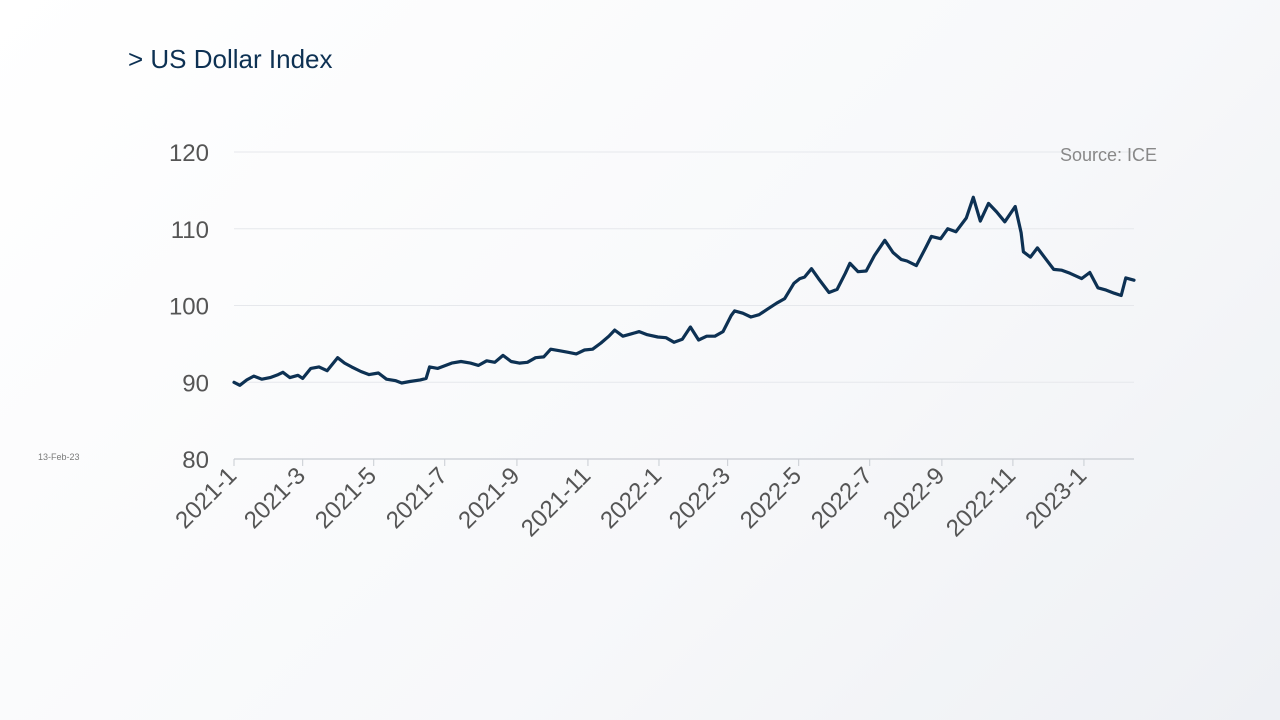  What do you see at coordinates (195, 460) in the screenshot?
I see `y-tick-label: 80` at bounding box center [195, 460].